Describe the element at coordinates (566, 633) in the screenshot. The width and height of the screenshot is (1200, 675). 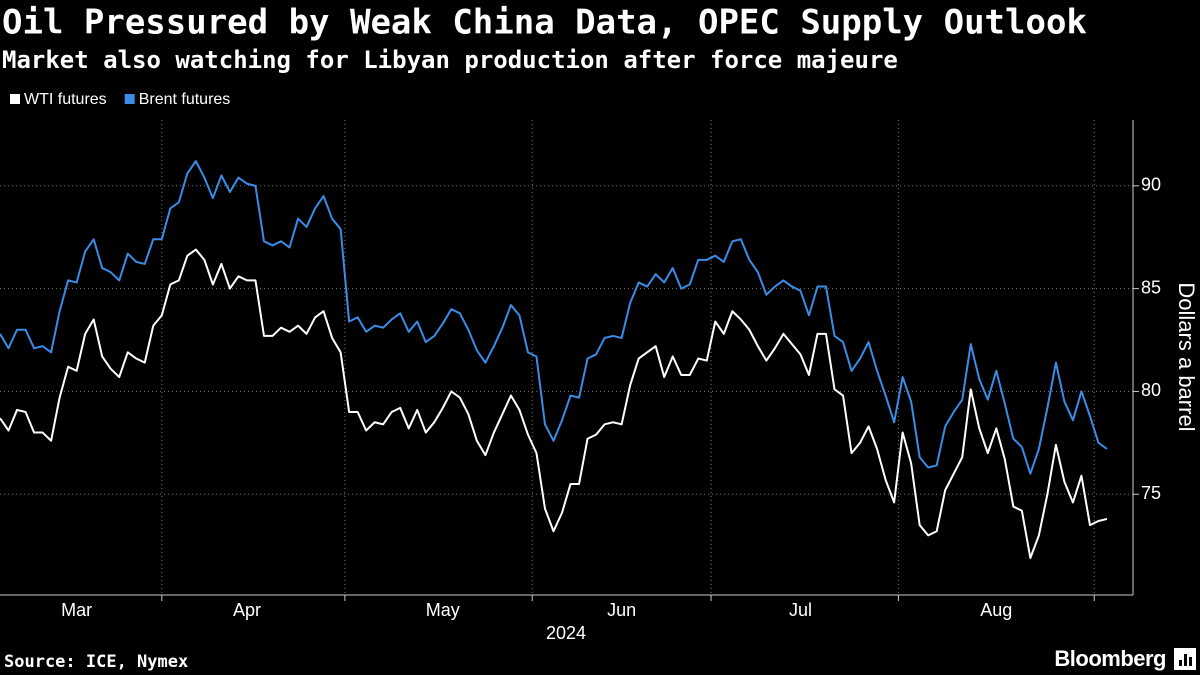
I see `x-axis-label: 2024` at that location.